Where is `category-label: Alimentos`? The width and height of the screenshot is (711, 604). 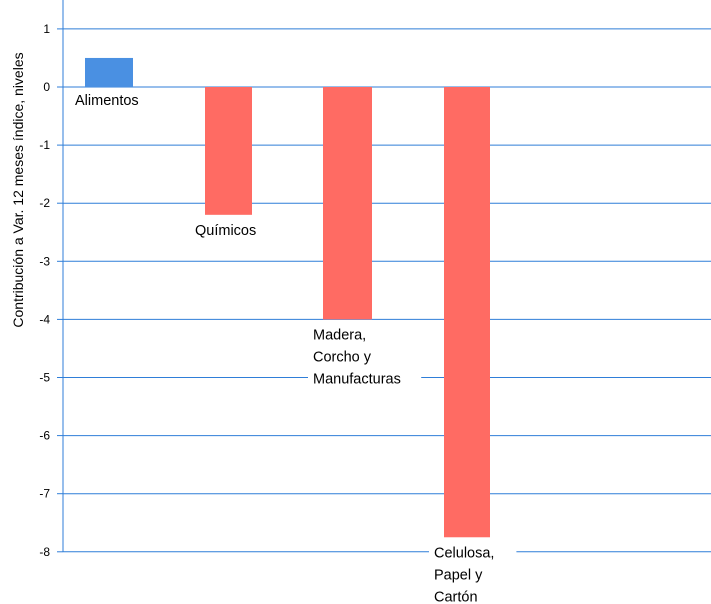
category-label: Alimentos is located at coordinates (107, 101).